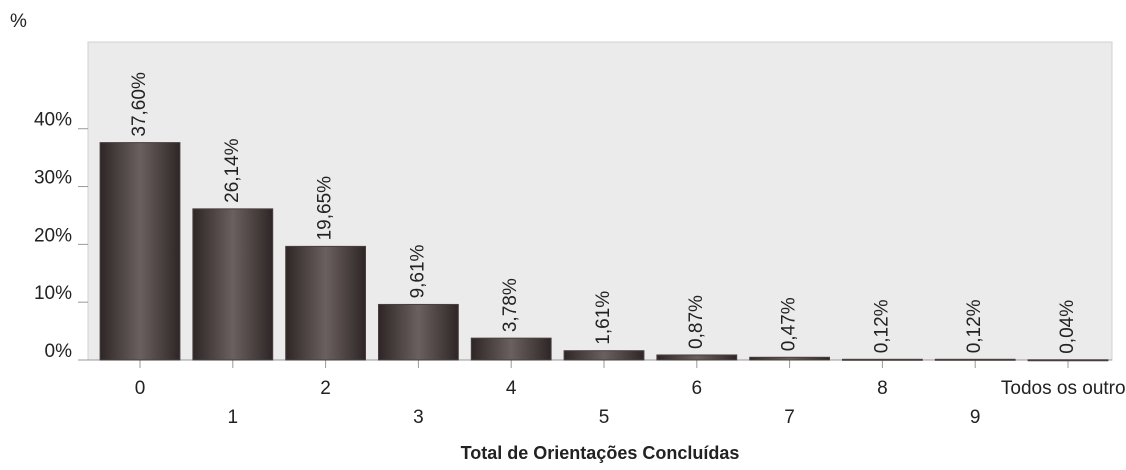  I want to click on y-tick-label: 0%, so click(59, 351).